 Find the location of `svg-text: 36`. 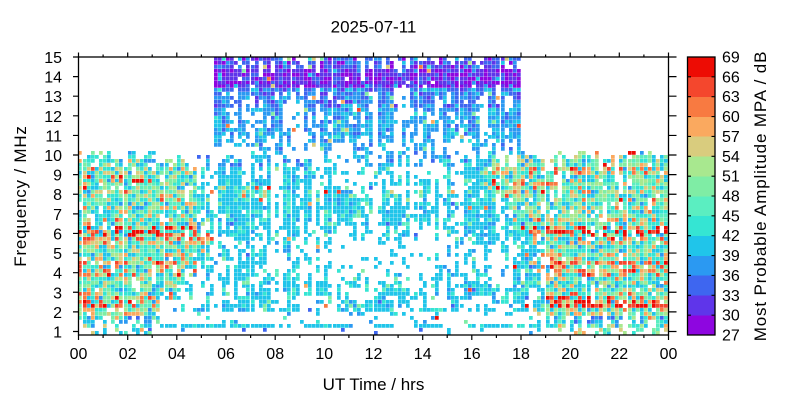

svg-text: 36 is located at coordinates (731, 276).